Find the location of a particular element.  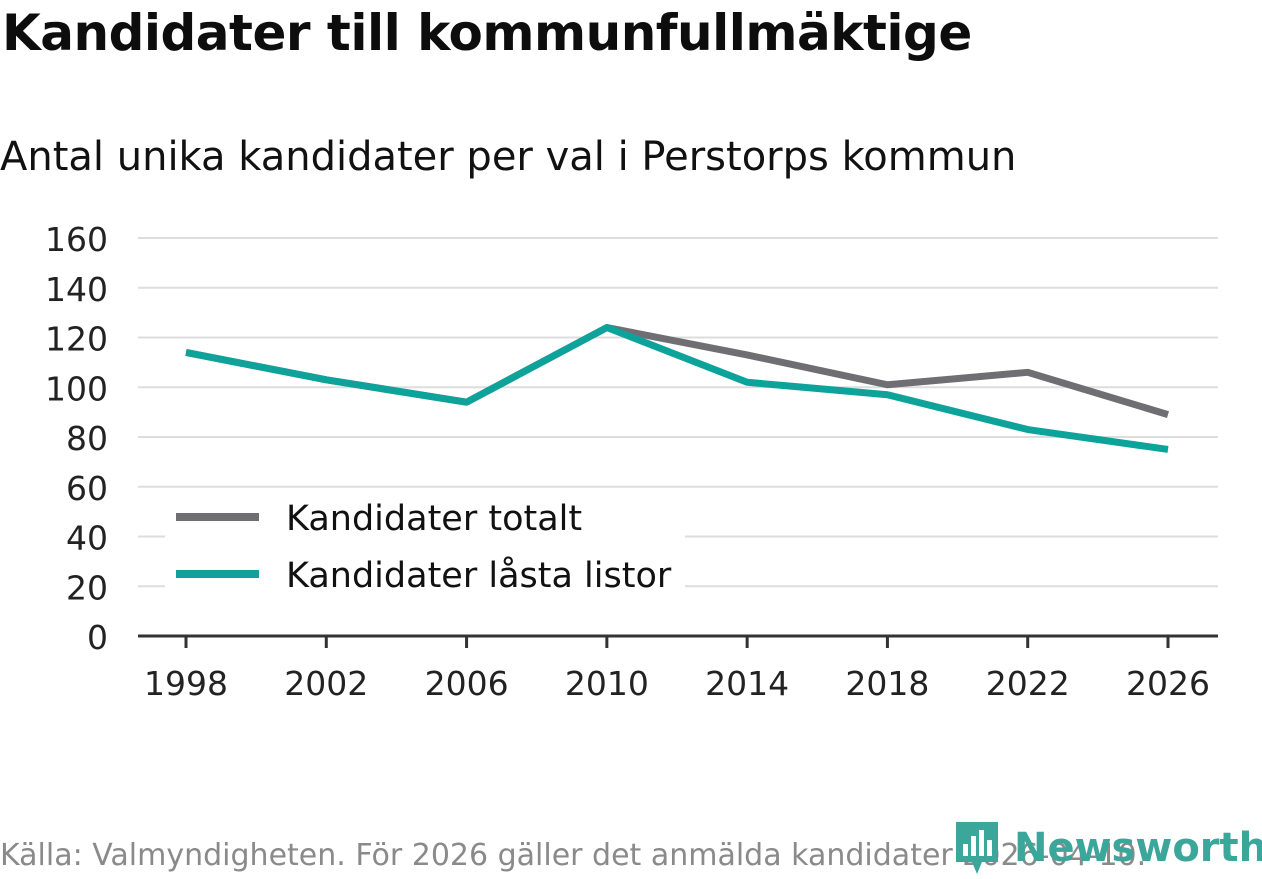

bar-chart-icon is located at coordinates (977, 848).